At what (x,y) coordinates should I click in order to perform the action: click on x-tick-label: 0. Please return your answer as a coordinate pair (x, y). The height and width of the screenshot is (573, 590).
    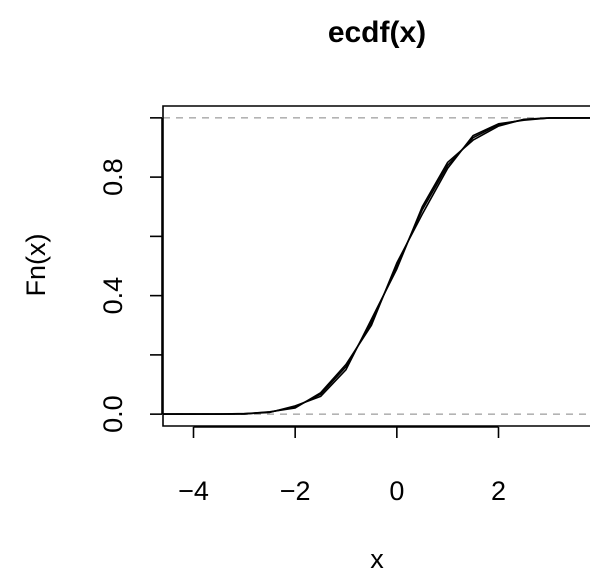
    Looking at the image, I should click on (396, 491).